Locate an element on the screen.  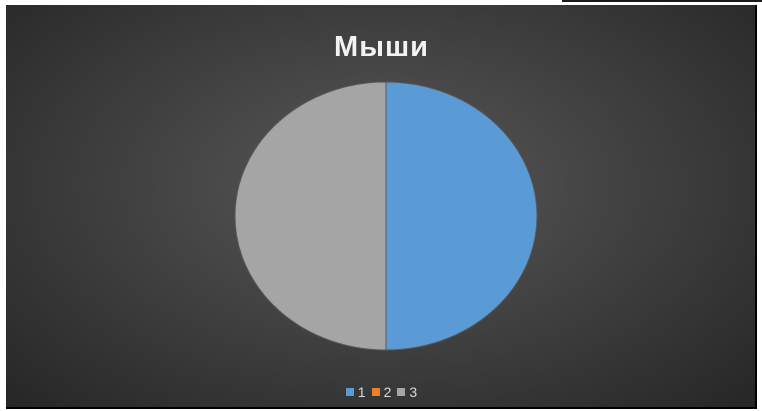
top-border-line is located at coordinates (662, 1).